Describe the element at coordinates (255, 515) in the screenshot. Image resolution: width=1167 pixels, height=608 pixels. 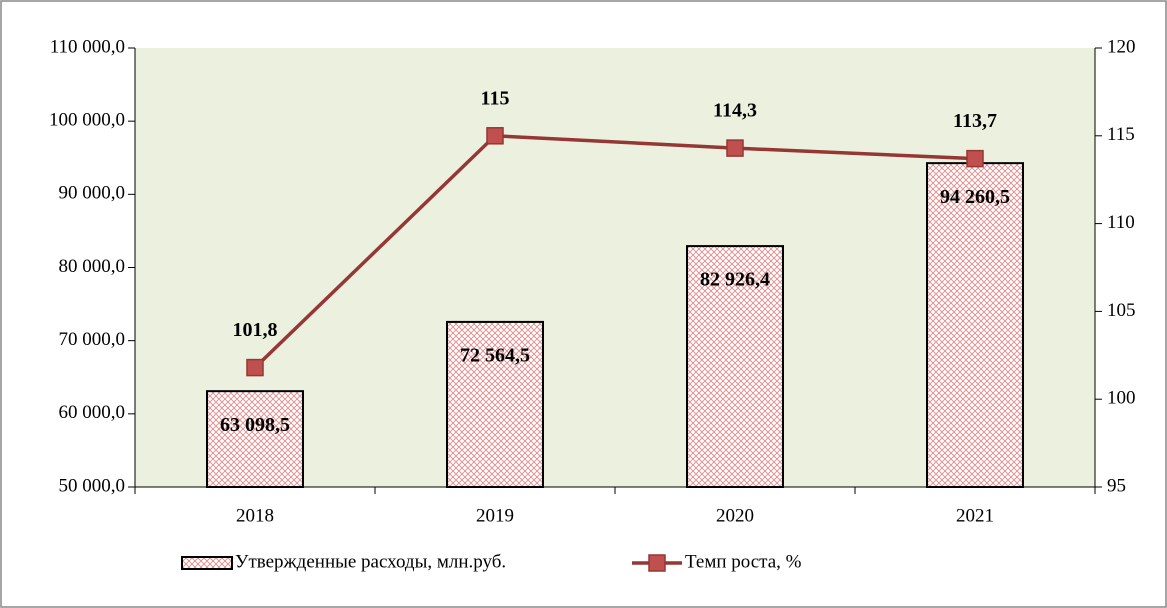
I see `x-tick-label: 2018` at that location.